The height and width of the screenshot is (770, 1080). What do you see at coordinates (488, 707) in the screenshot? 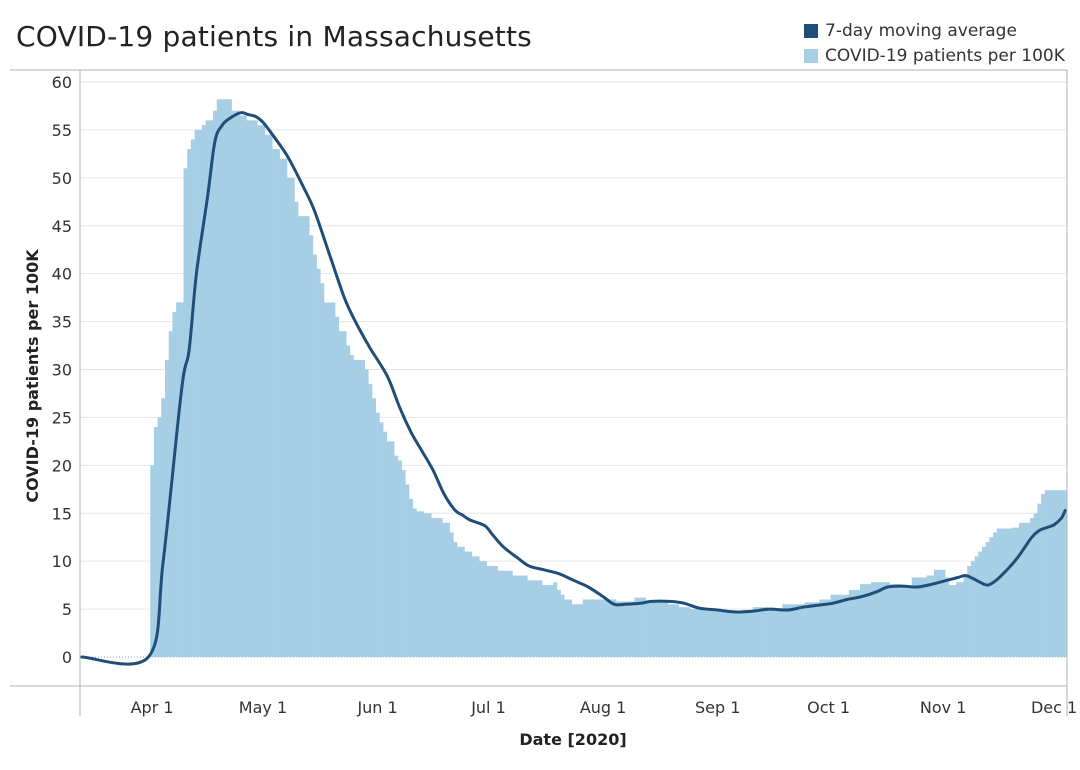
I see `x-tick-label: Jul 1` at bounding box center [488, 707].